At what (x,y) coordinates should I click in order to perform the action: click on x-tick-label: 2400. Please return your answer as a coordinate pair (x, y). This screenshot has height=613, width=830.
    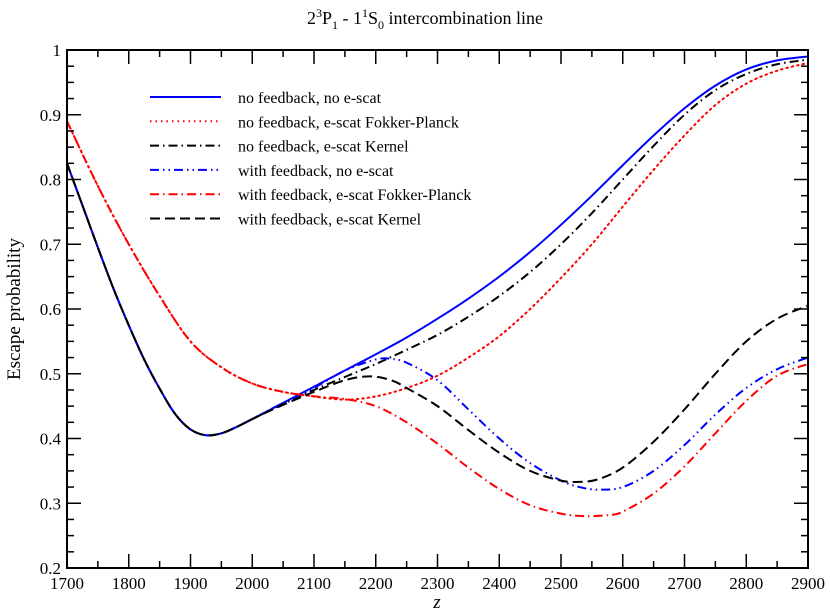
    Looking at the image, I should click on (499, 583).